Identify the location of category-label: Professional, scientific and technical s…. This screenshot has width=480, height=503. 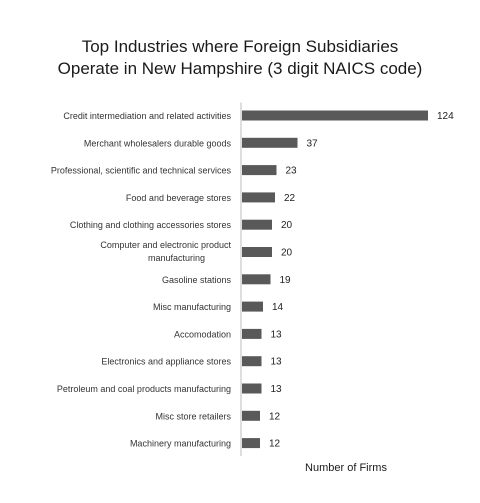
(141, 171).